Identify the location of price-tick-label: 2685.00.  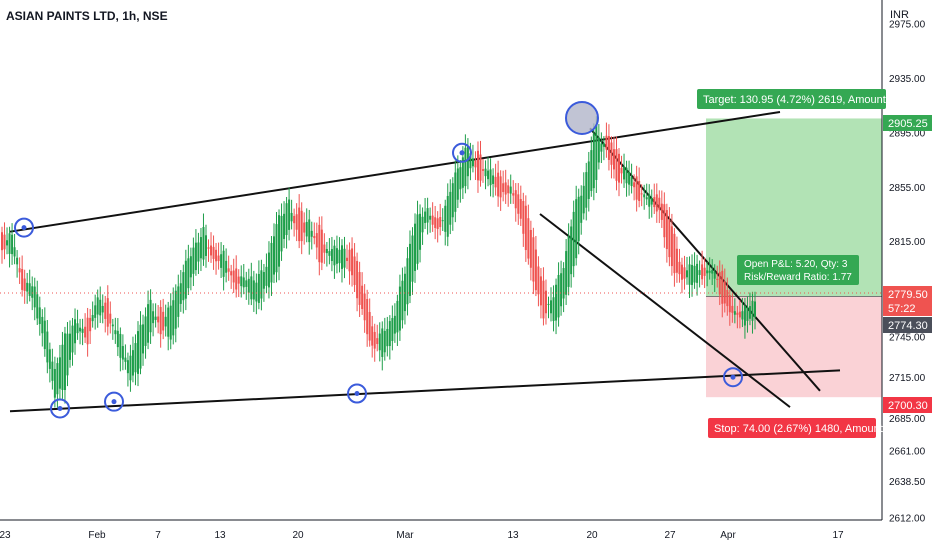
(907, 419).